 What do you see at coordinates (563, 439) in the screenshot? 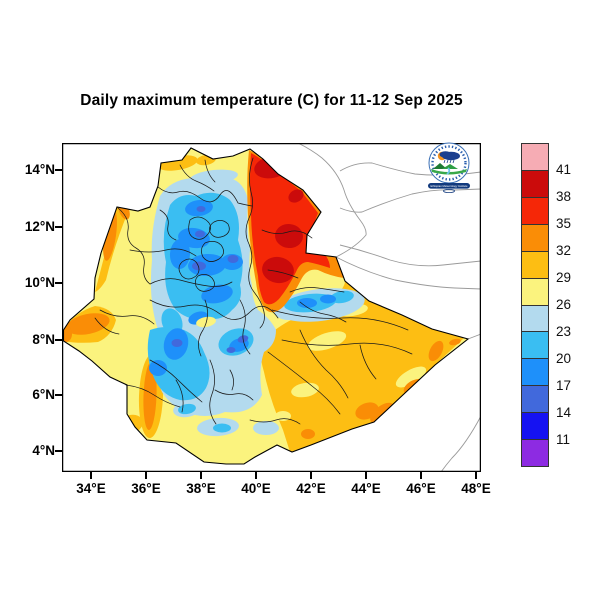
I see `colorbar-label: 11` at bounding box center [563, 439].